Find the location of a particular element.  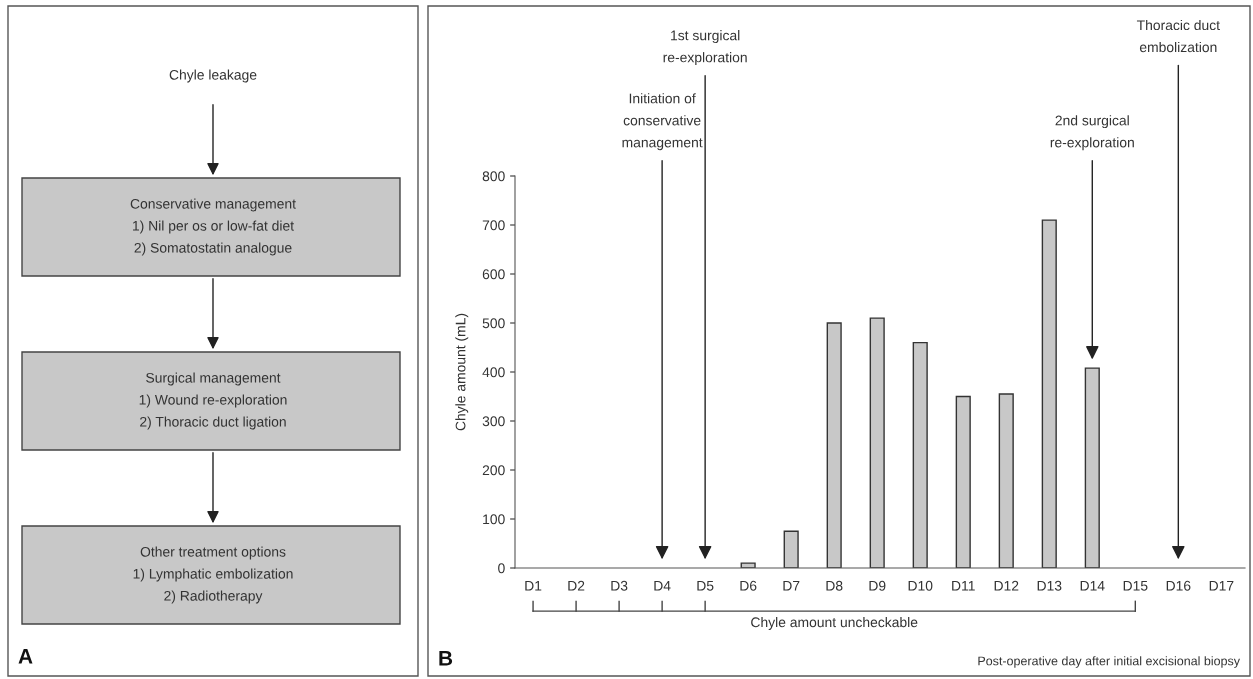

x-tick-label: D10 is located at coordinates (920, 585).